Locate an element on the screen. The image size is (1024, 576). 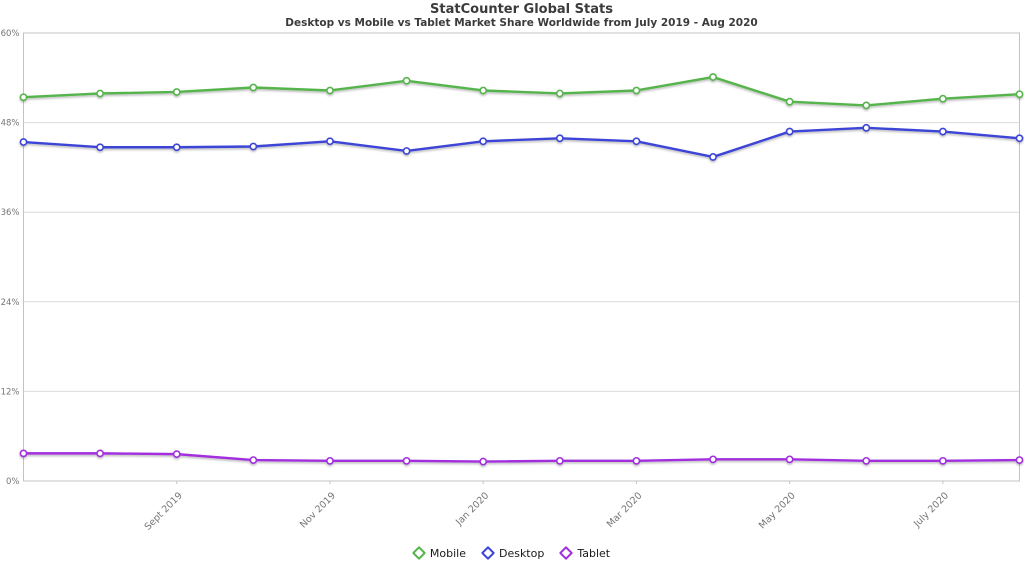
x-axis-label: Nov 2019 is located at coordinates (318, 510).